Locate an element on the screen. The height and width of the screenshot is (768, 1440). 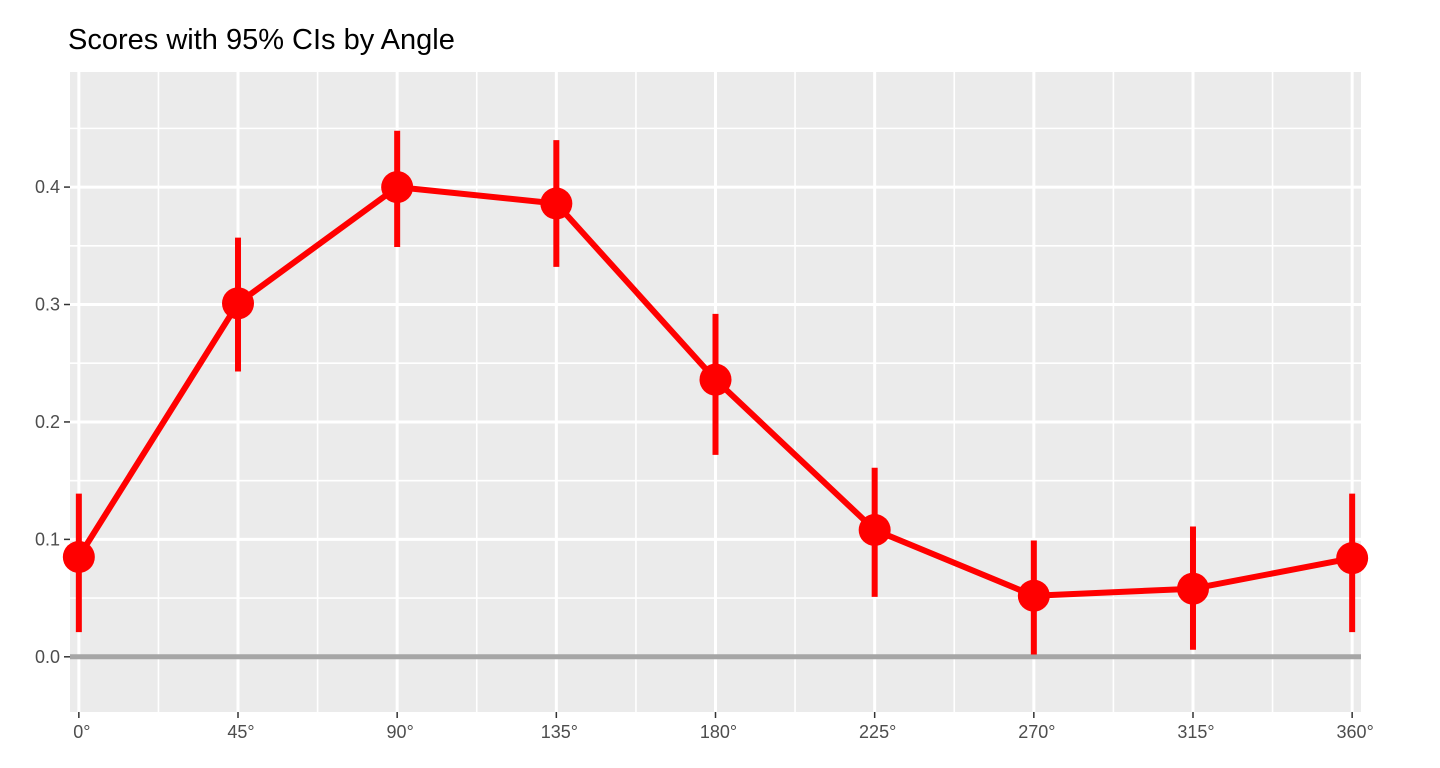
x-axis-tick-label: 270° is located at coordinates (1036, 732).